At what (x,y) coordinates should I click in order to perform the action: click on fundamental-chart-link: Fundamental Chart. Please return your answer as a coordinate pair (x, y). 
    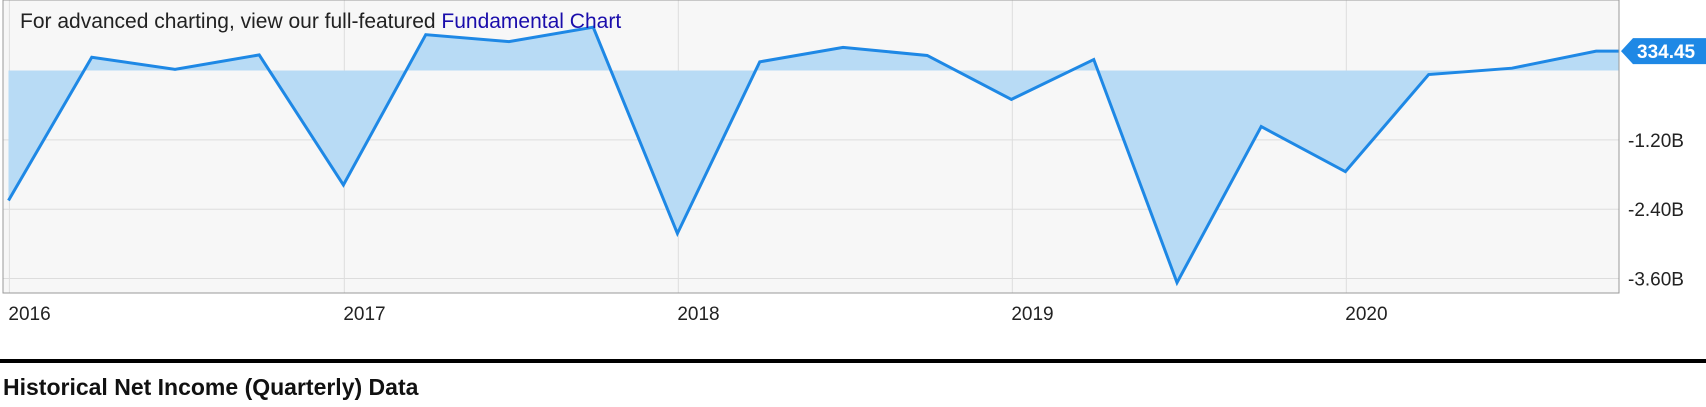
    Looking at the image, I should click on (531, 21).